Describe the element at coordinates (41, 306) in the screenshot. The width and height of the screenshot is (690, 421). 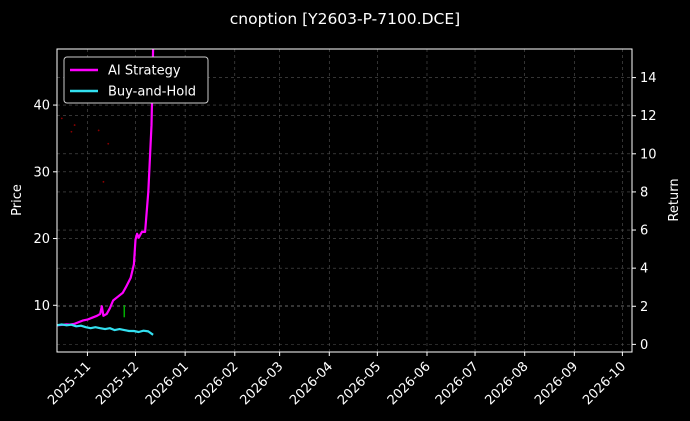
I see `y-tick-label: 10` at that location.